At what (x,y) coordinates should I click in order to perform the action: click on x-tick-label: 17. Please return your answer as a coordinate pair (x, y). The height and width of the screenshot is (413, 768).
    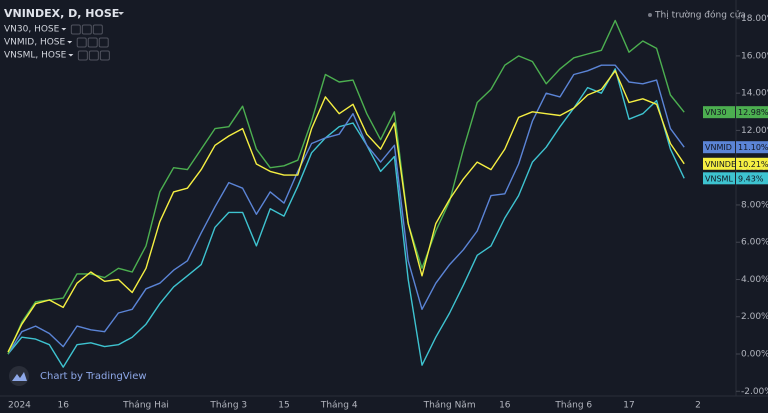
    Looking at the image, I should click on (628, 406).